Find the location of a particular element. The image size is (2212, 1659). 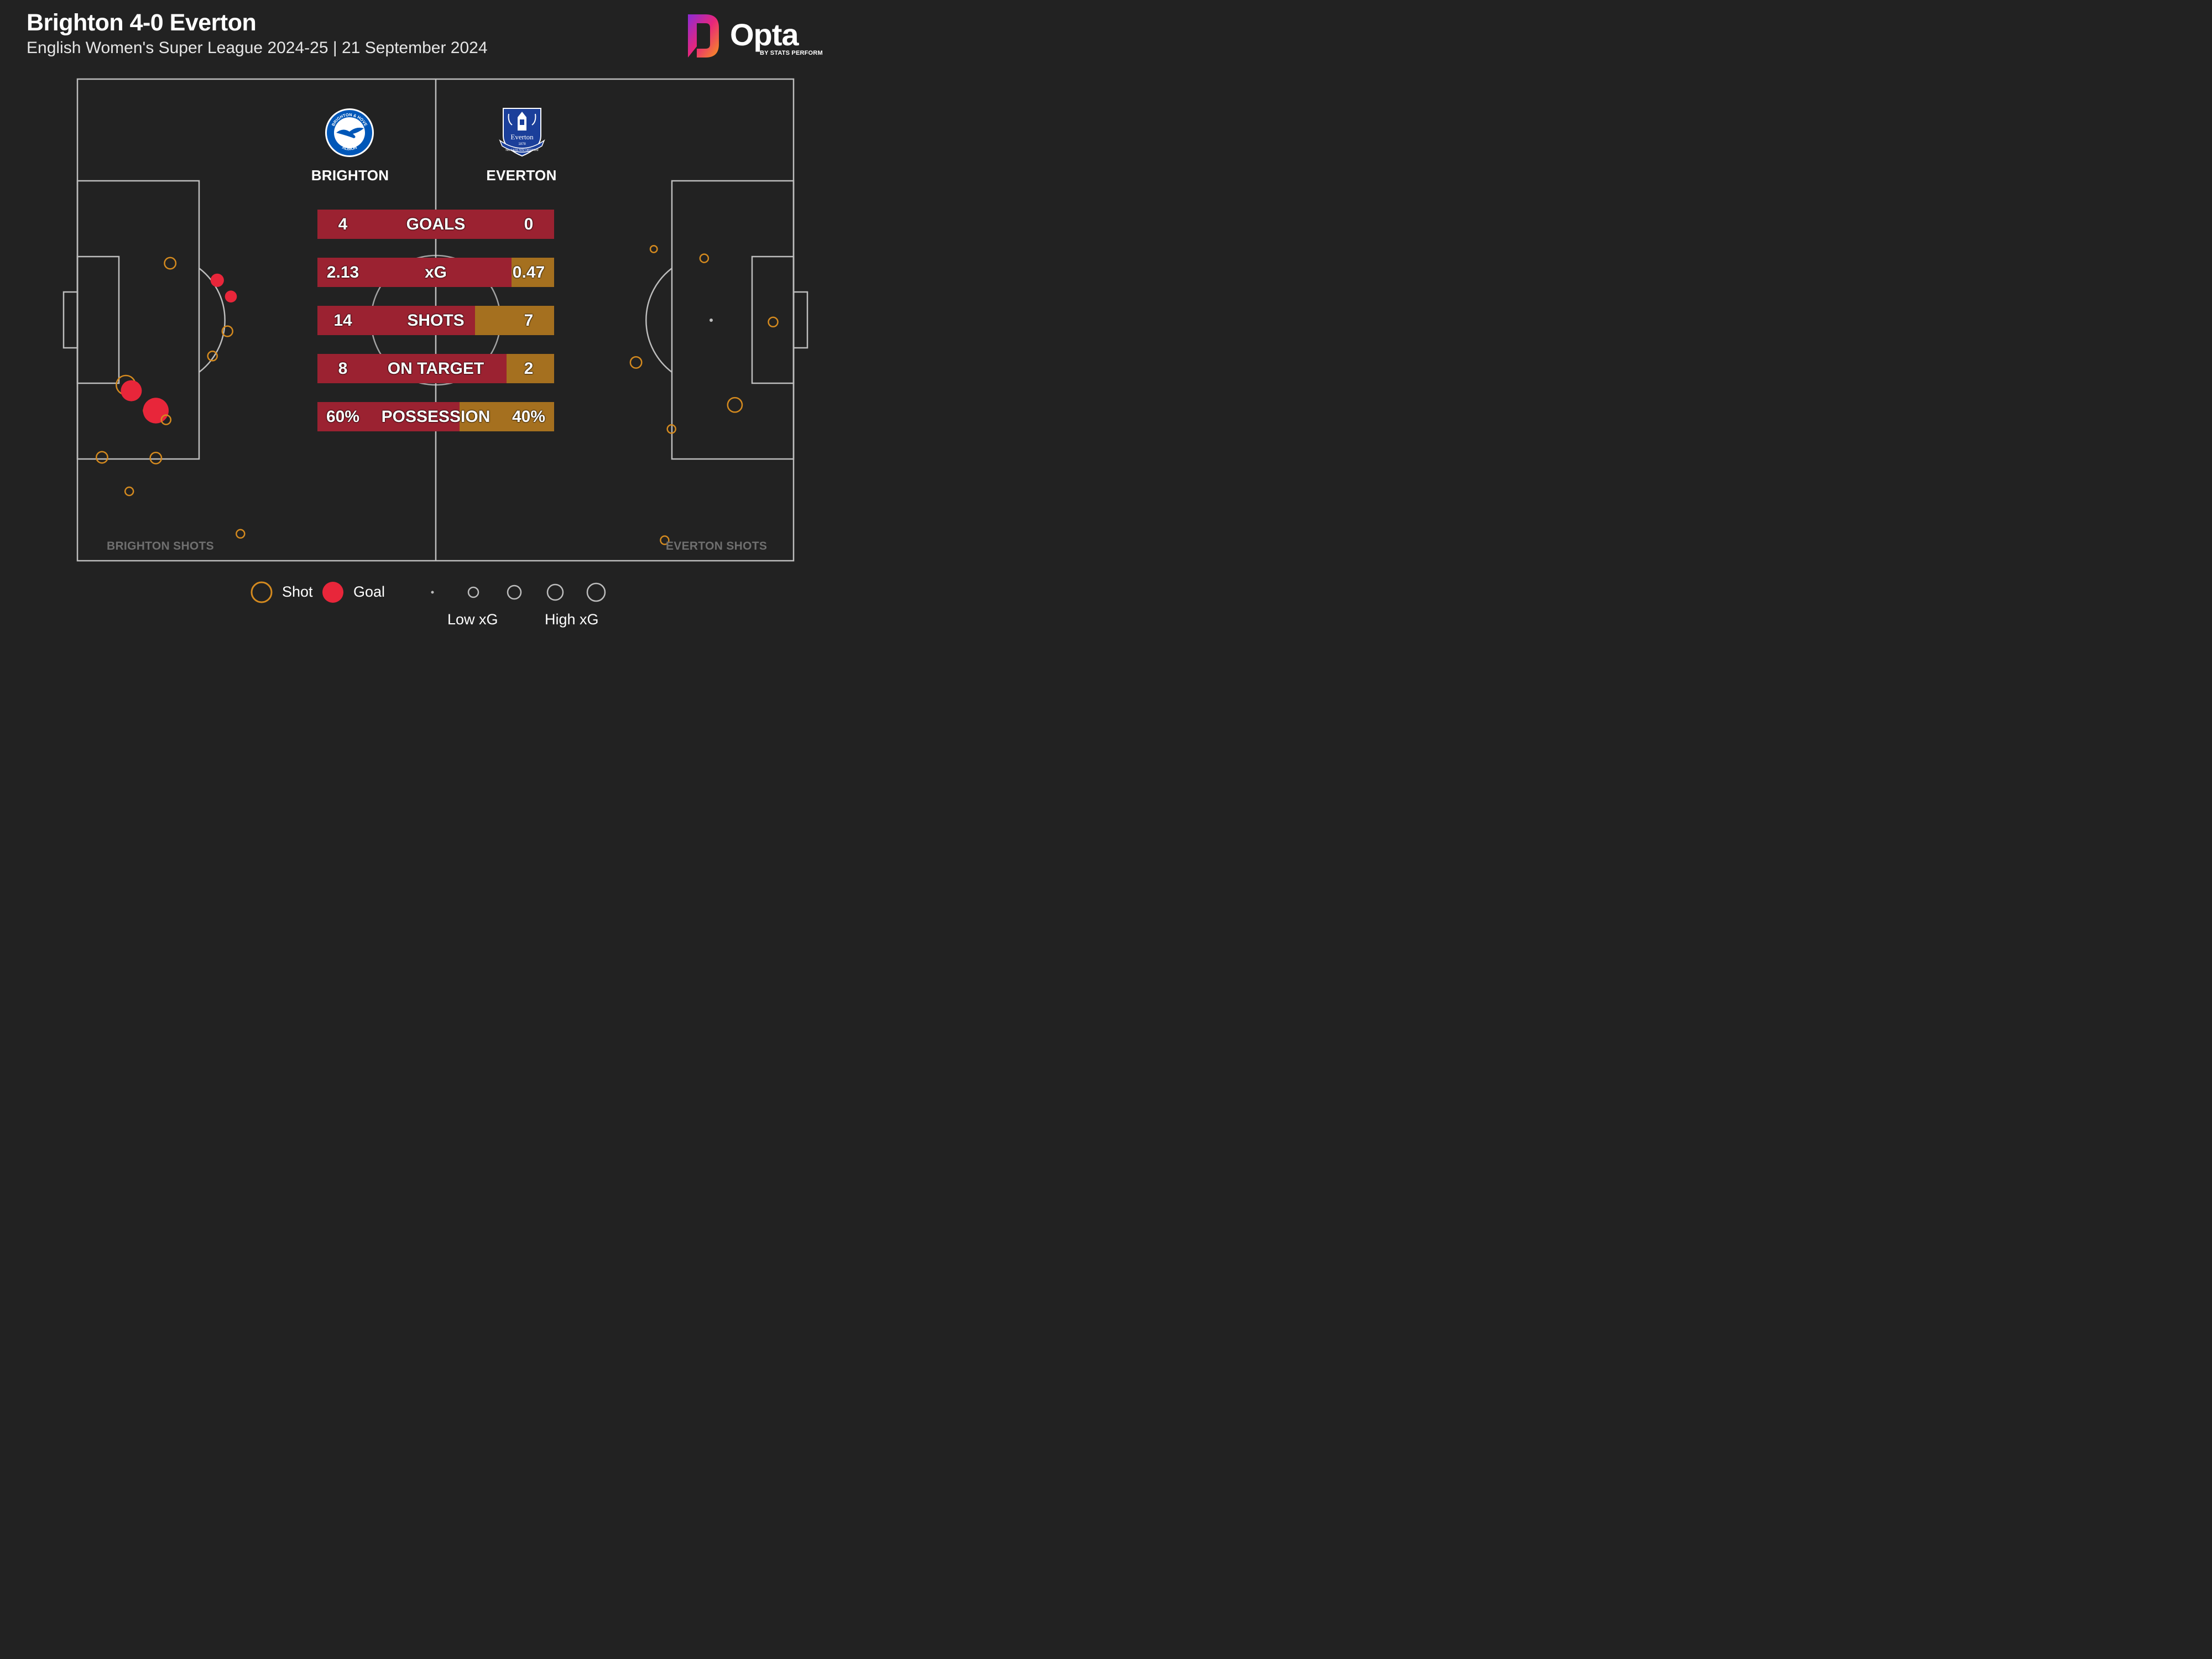

stat-label: xG is located at coordinates (436, 272).